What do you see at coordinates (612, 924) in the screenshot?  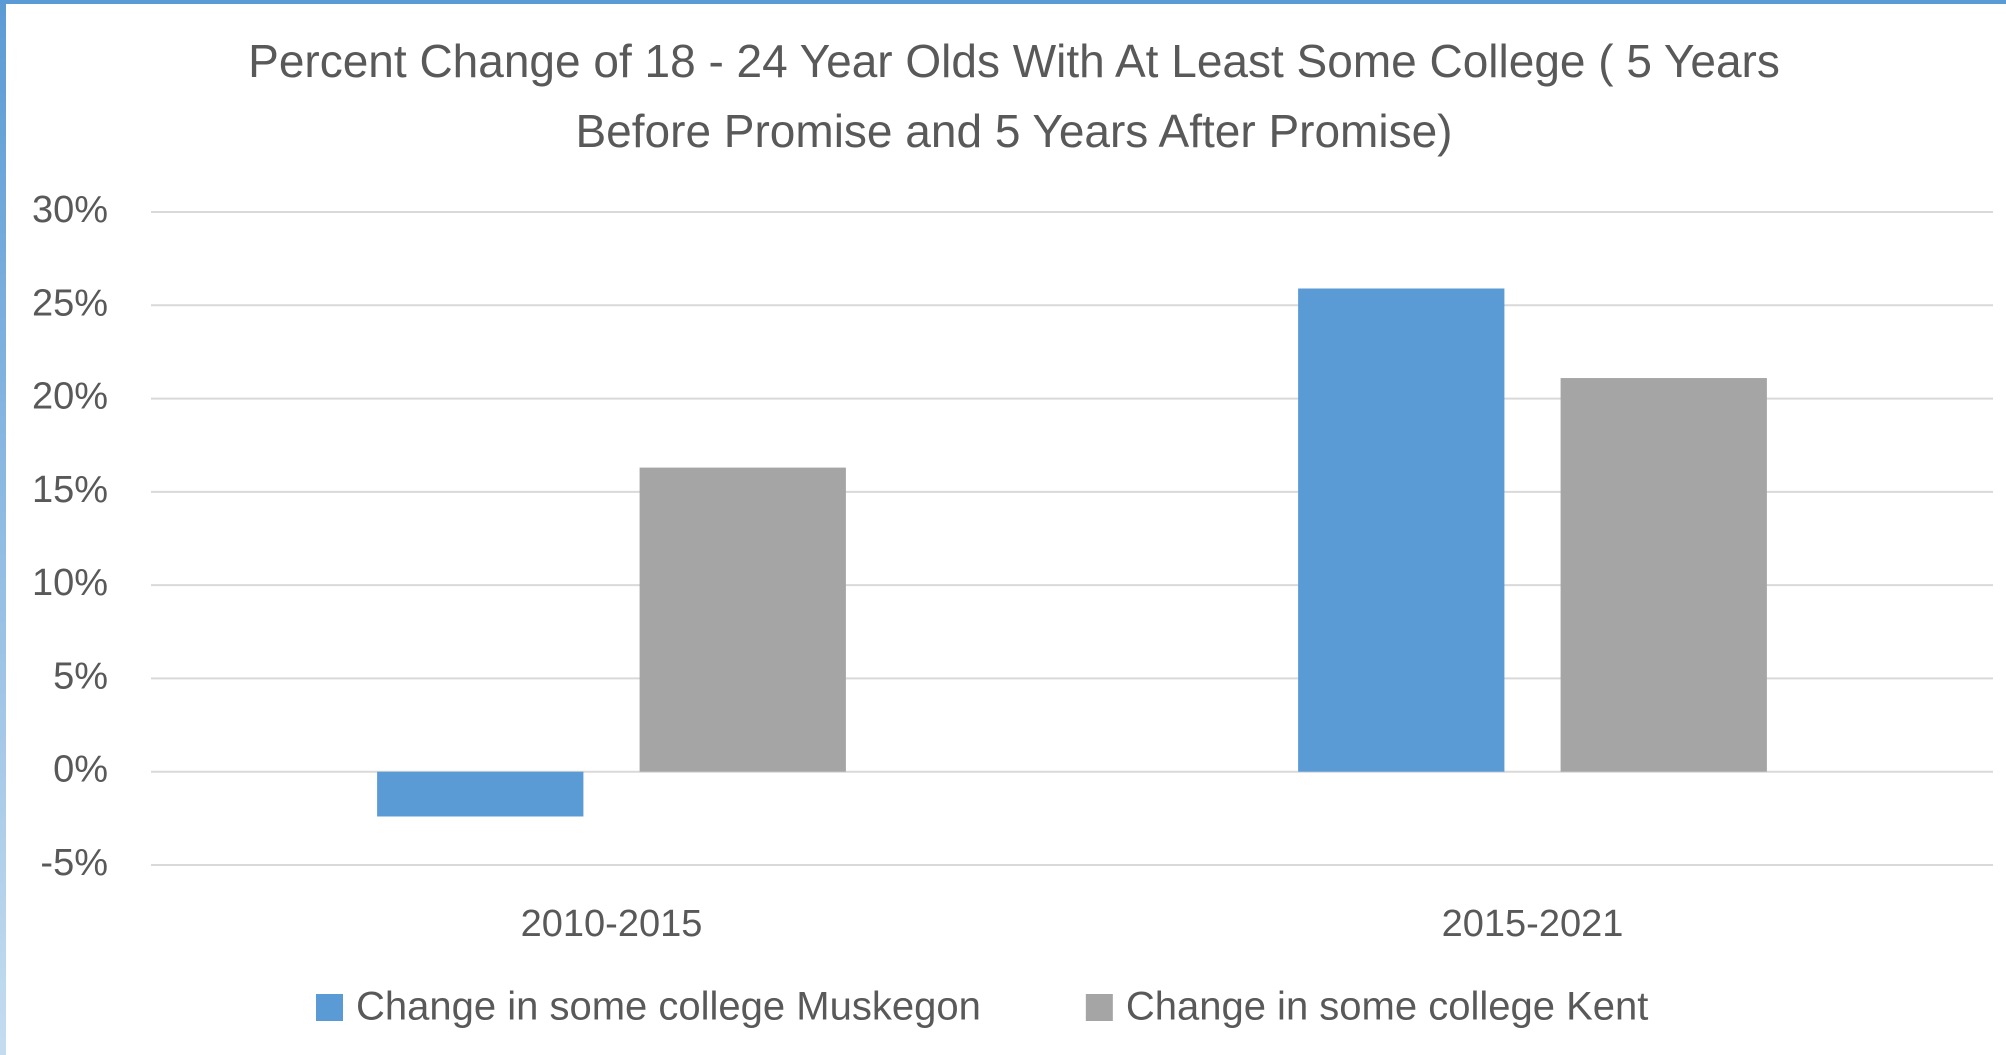 I see `x-tick-label: 2010-2015` at bounding box center [612, 924].